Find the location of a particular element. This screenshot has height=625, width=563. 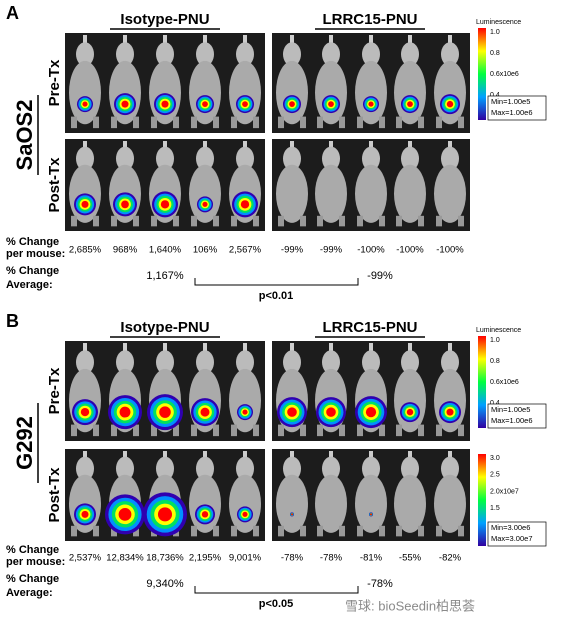

change-label: % Change is located at coordinates (32, 550).